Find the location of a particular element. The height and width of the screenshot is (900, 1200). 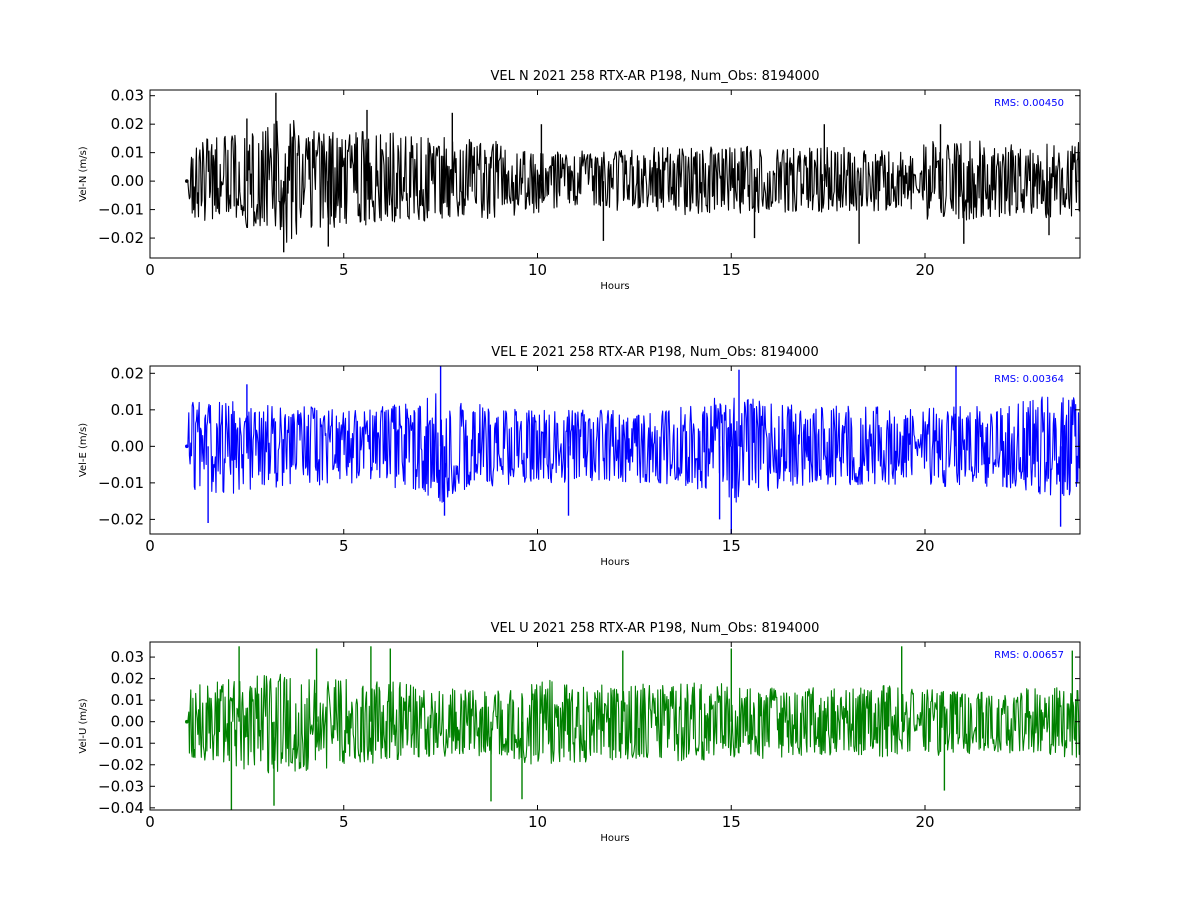

y-tick-labels: −0.02 −0.01 0.00 0.01 0.02 0.03 is located at coordinates (121, 167).